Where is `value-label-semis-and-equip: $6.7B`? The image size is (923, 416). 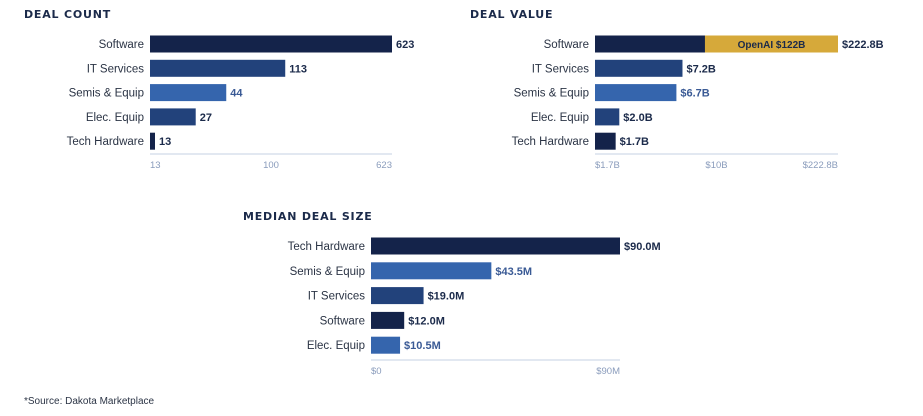 value-label-semis-and-equip: $6.7B is located at coordinates (694, 94).